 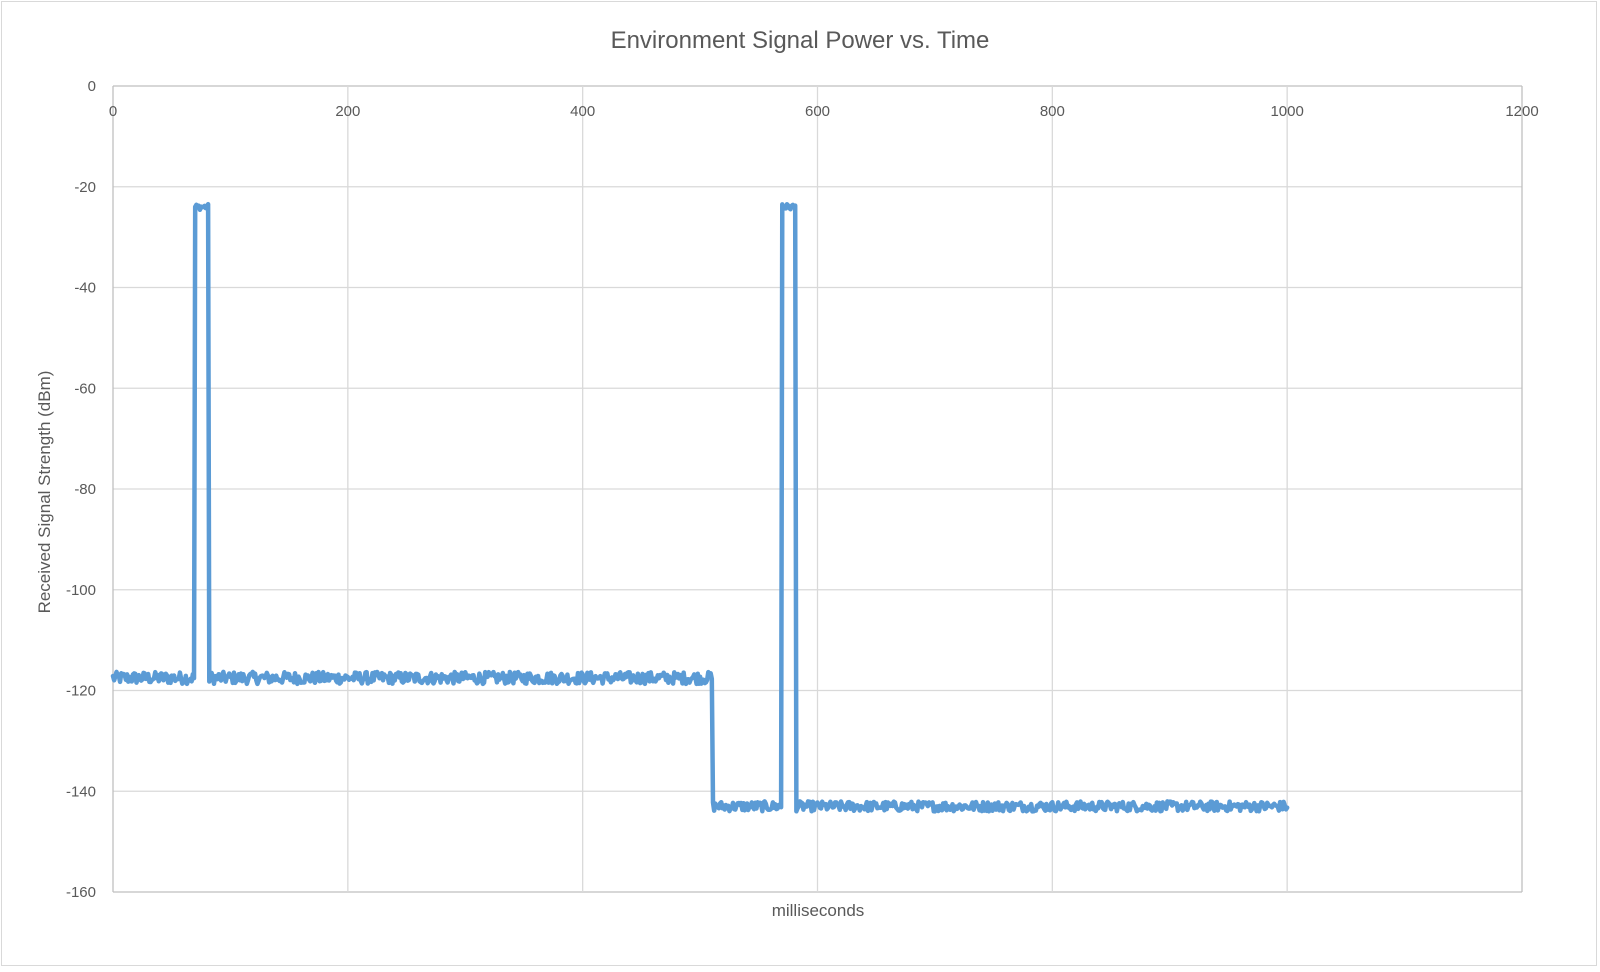 What do you see at coordinates (44, 492) in the screenshot?
I see `y-axis-label: Received Signal Strength (dBm)` at bounding box center [44, 492].